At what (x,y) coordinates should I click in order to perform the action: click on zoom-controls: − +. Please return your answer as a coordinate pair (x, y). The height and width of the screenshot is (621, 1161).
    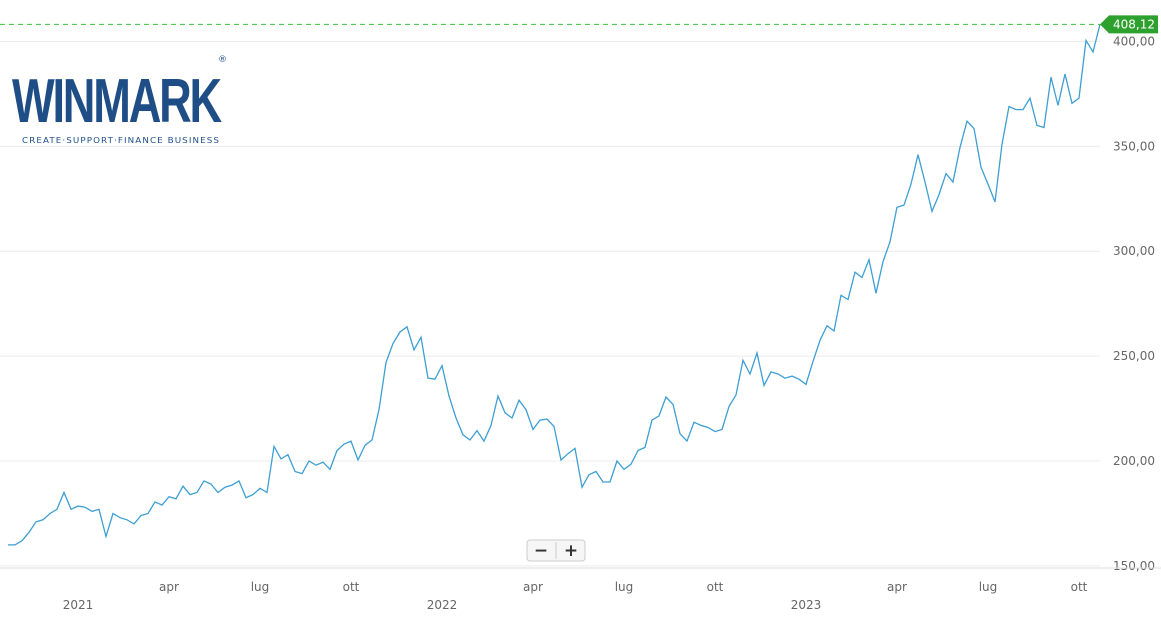
    Looking at the image, I should click on (556, 550).